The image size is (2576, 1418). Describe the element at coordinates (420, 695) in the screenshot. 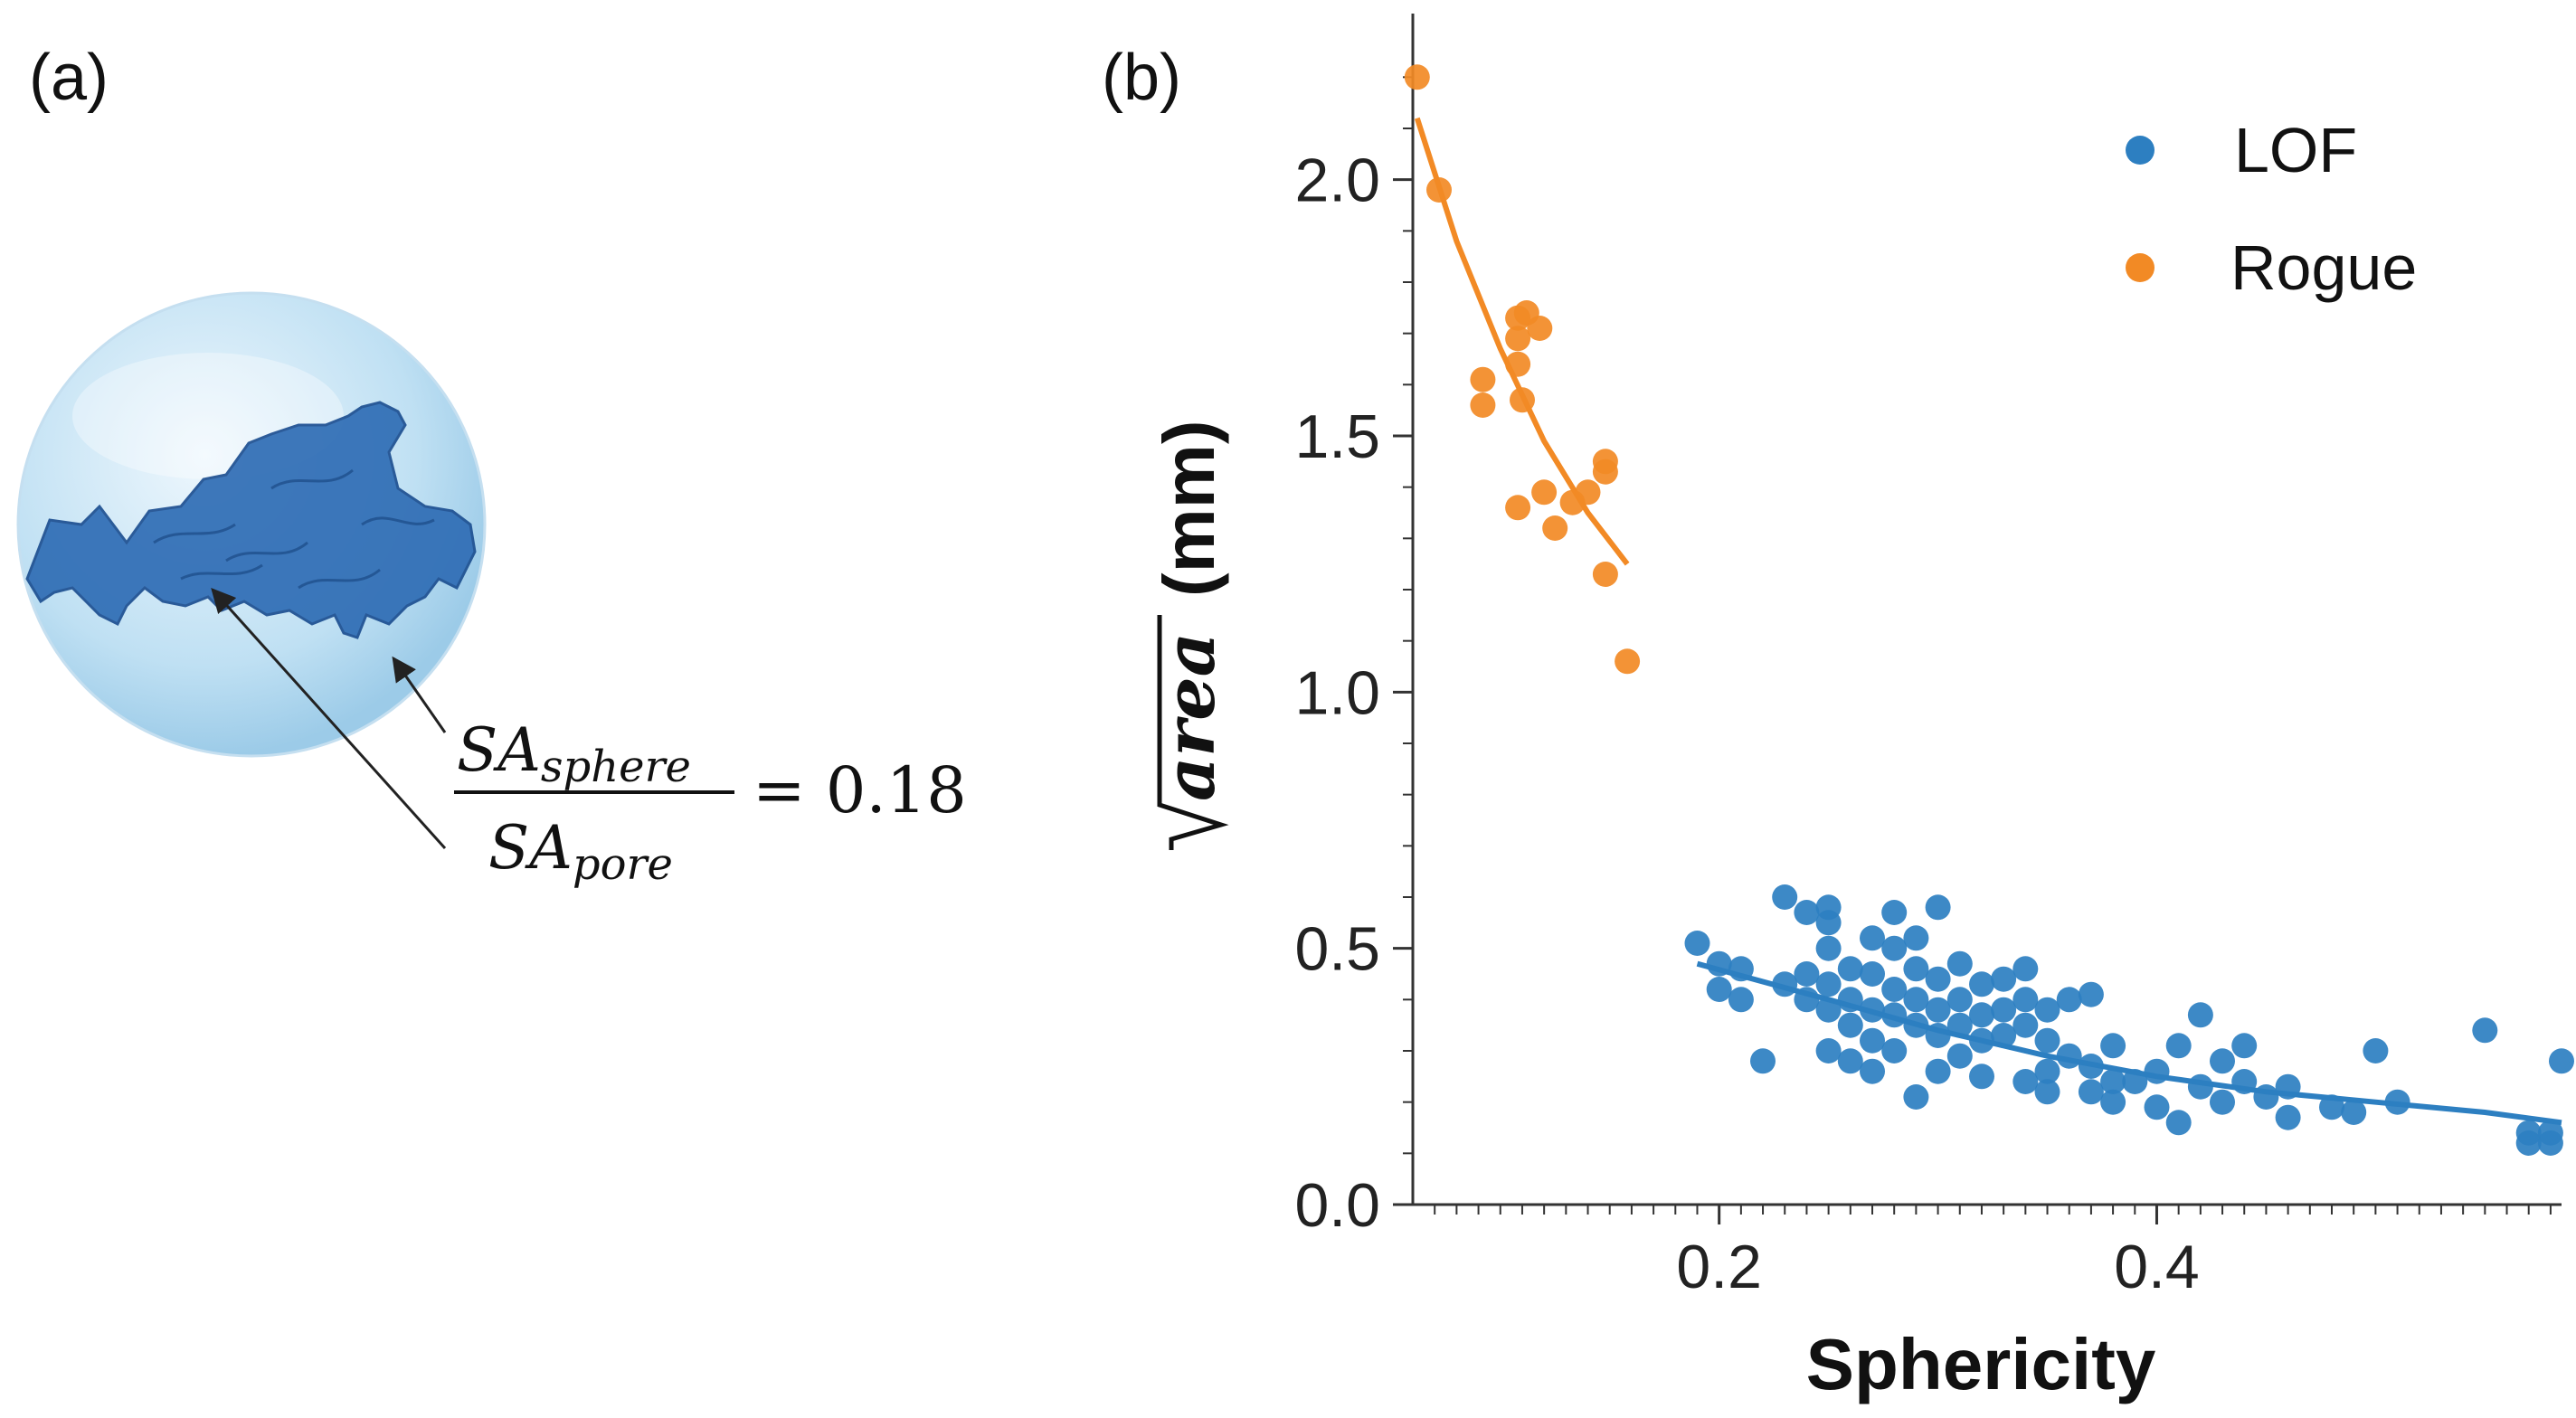

I see `sphere-arrow` at that location.